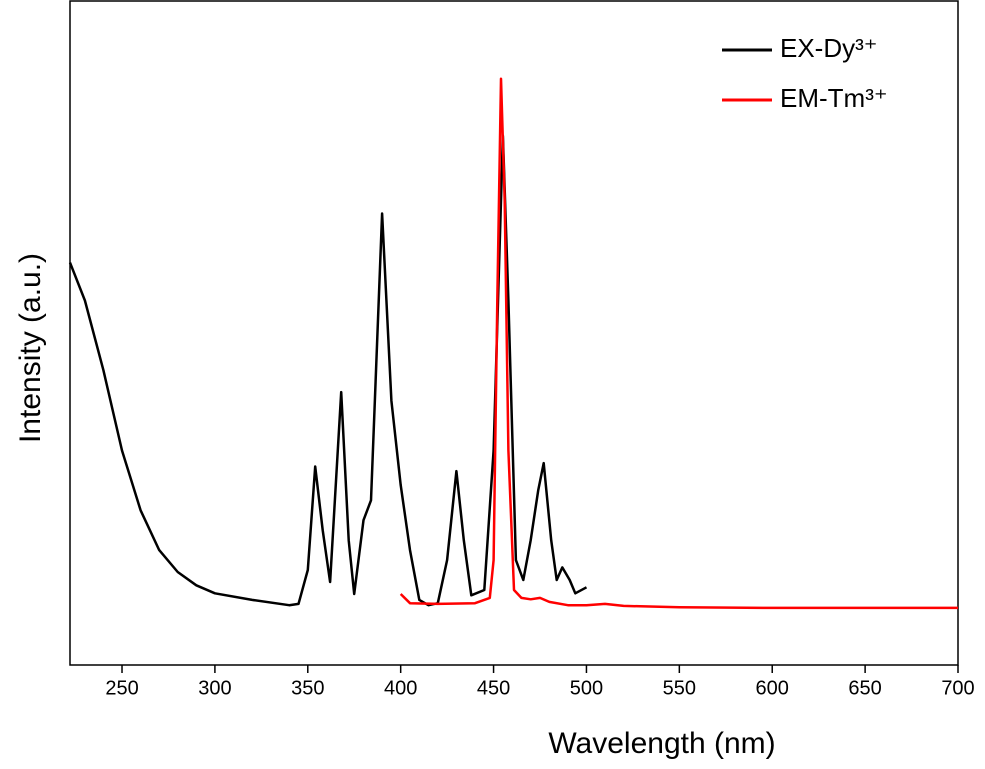 This screenshot has height=769, width=985. What do you see at coordinates (214, 688) in the screenshot?
I see `x-tick-label: 300` at bounding box center [214, 688].